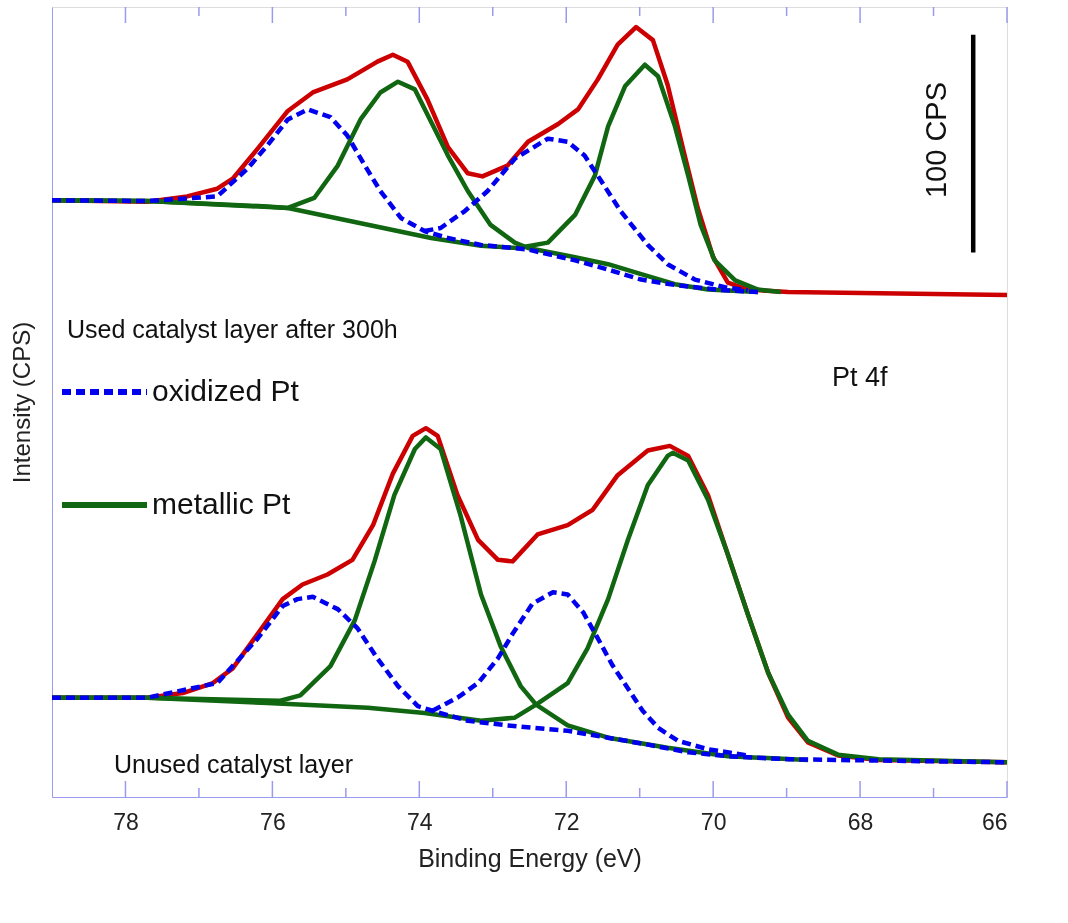 Image resolution: width=1068 pixels, height=923 pixels. Describe the element at coordinates (21, 402) in the screenshot. I see `y-axis-title: Intensity (CPS)` at that location.